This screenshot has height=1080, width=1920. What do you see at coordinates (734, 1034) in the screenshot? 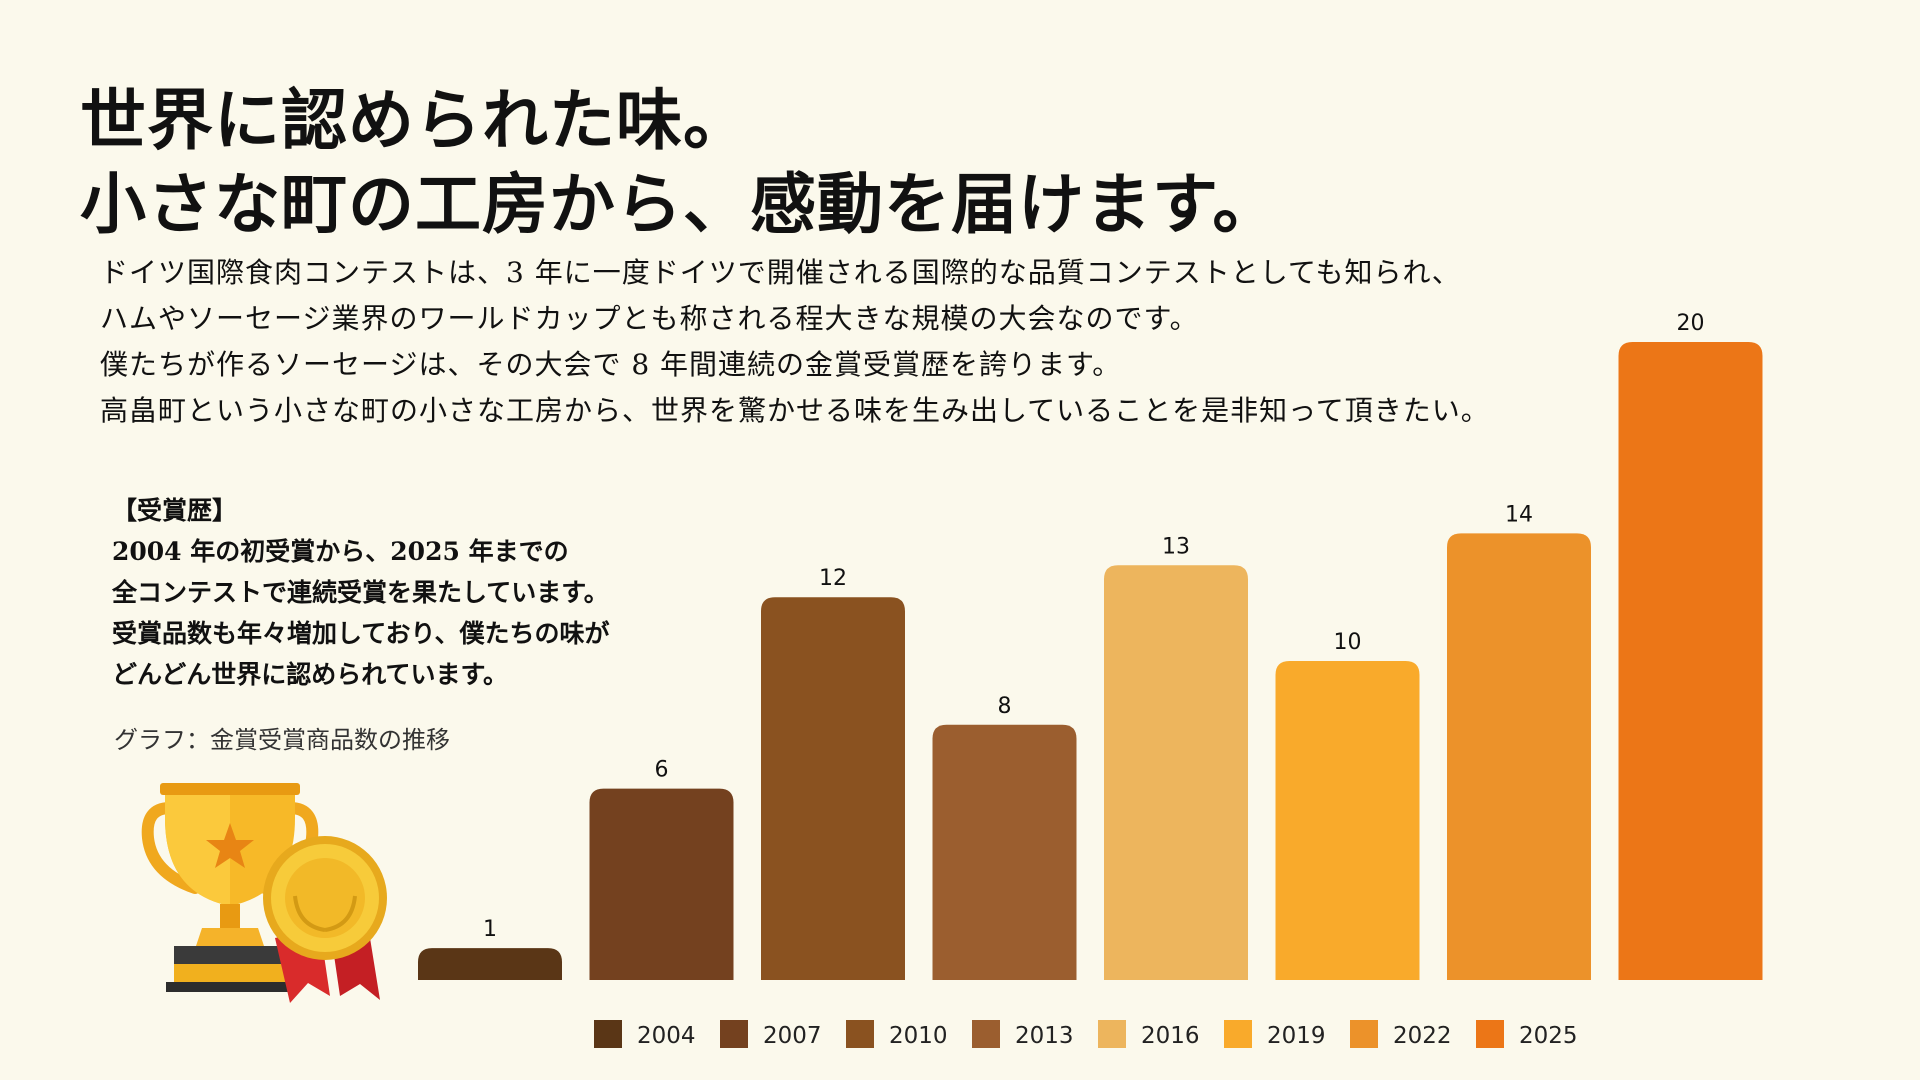
I see `legend-swatch-2007` at bounding box center [734, 1034].